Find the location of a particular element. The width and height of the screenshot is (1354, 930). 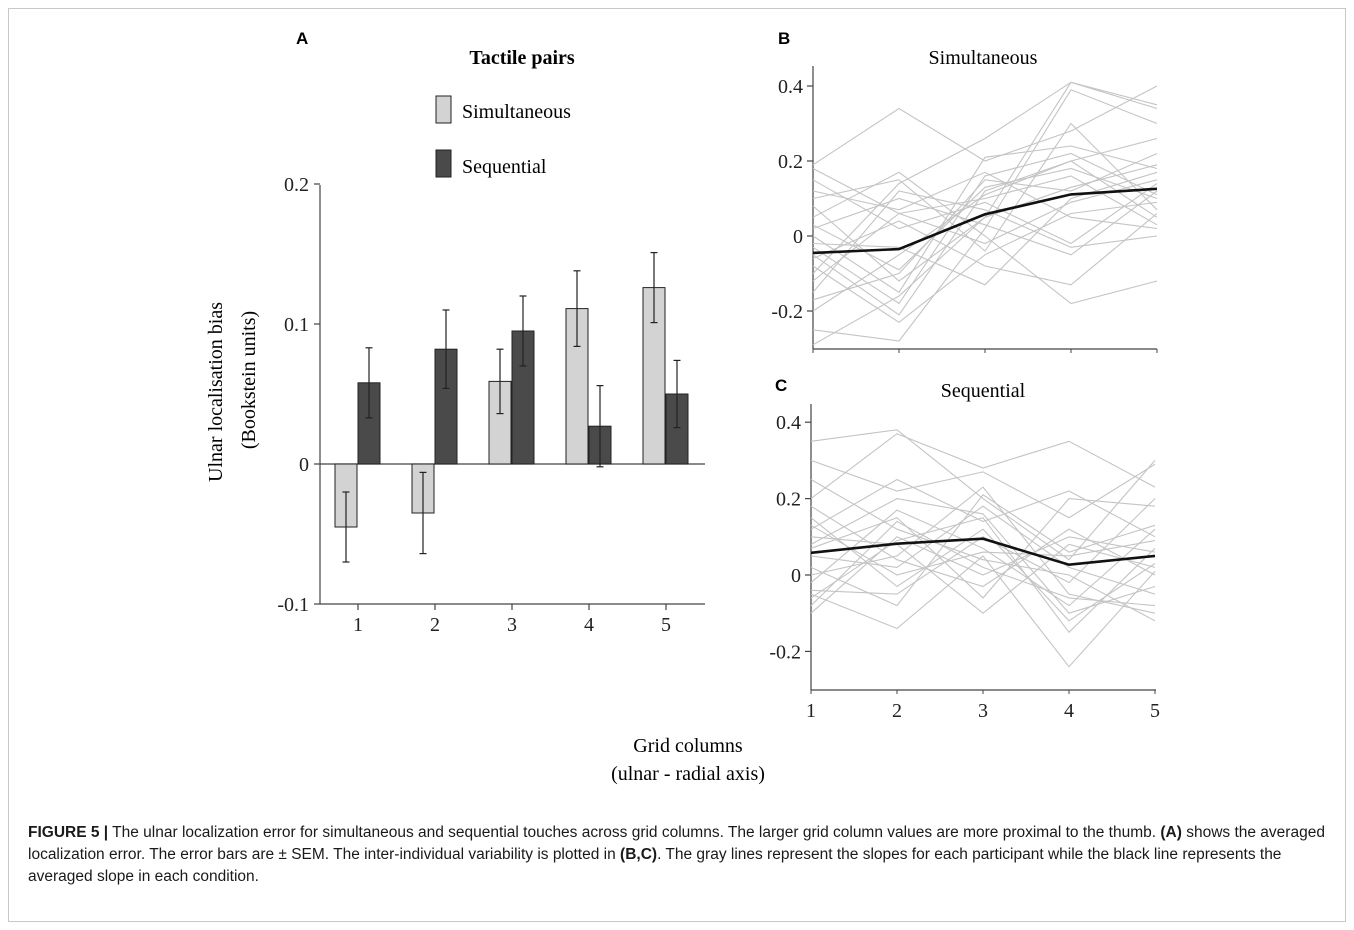

y-tick-label-c: 0.2 is located at coordinates (788, 500).